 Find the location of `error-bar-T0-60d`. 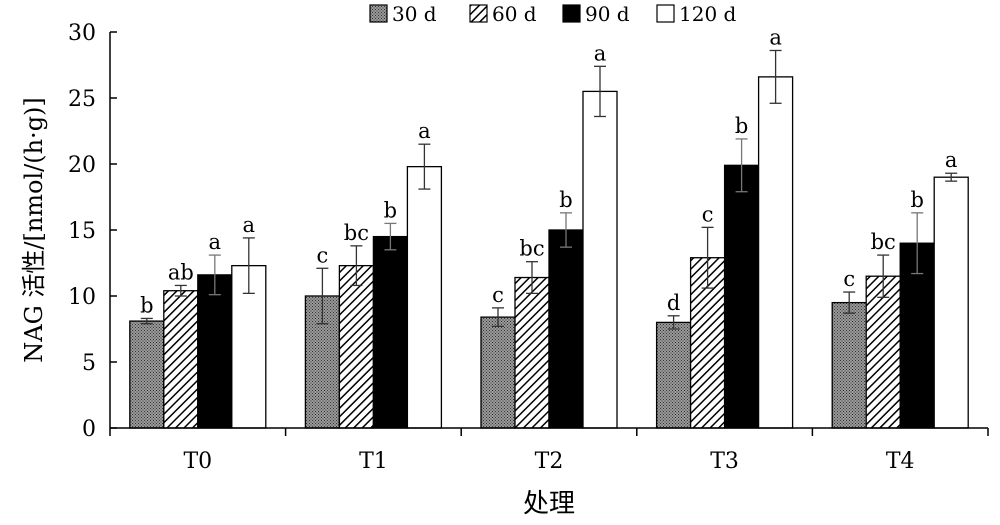

error-bar-T0-60d is located at coordinates (180, 290).